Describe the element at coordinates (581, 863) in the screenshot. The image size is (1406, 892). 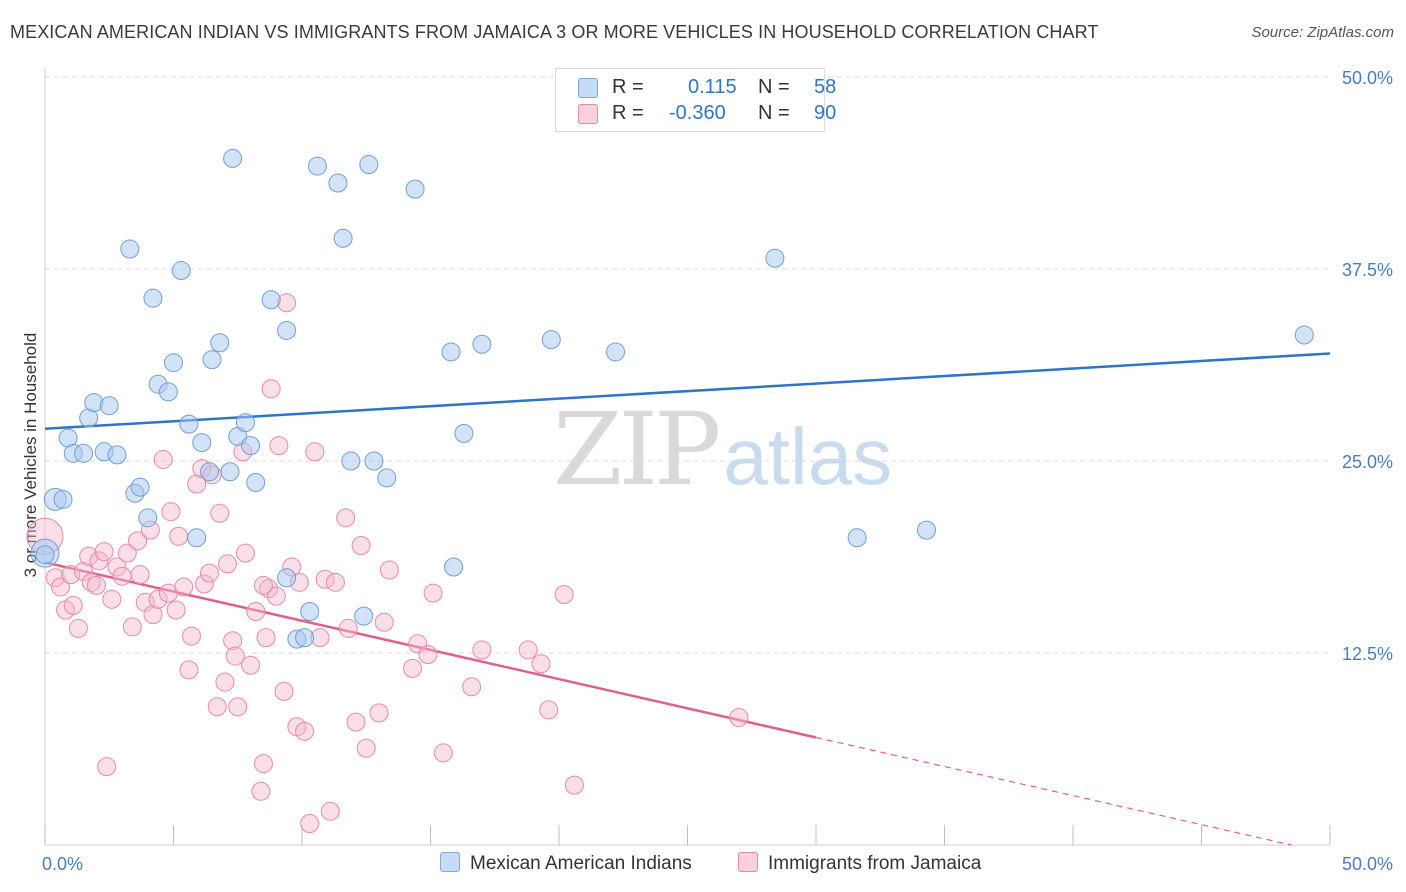
I see `bottom-legend-label: Mexican American Indians` at that location.